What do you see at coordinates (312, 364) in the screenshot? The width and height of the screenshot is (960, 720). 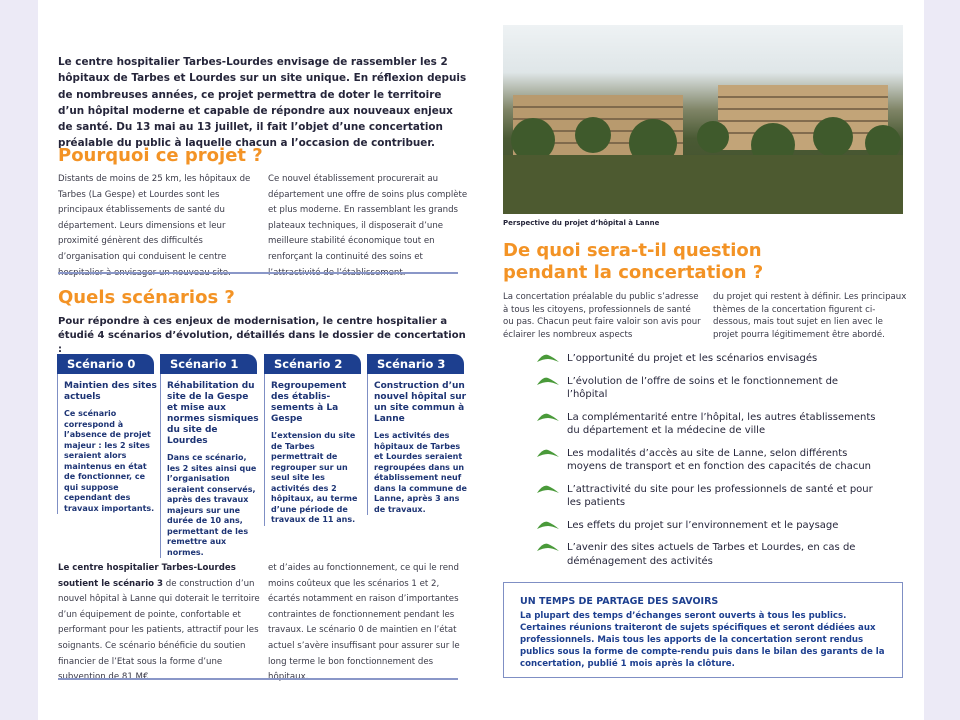 I see `scenario-label: Scénario 2` at bounding box center [312, 364].